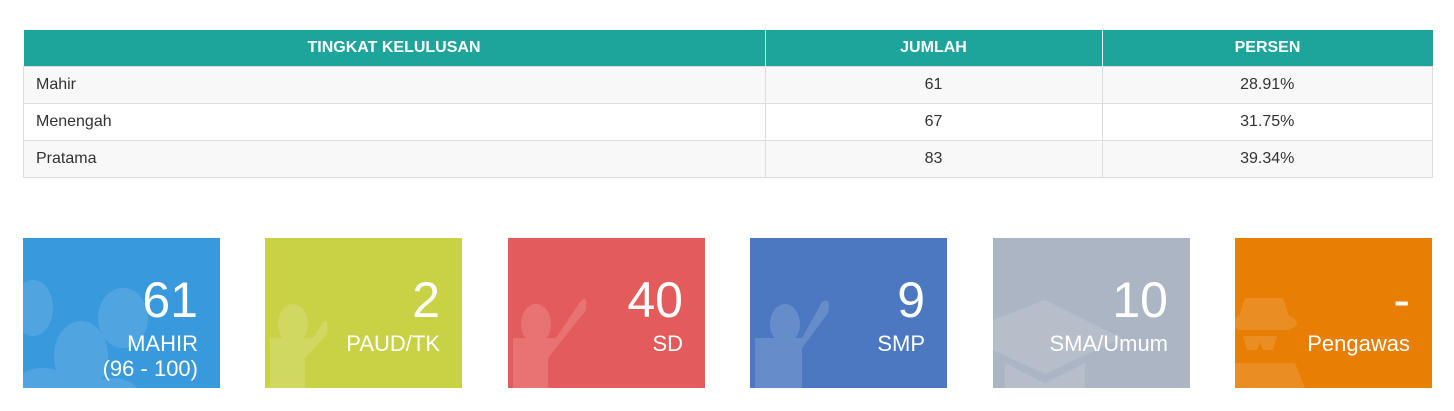 Image resolution: width=1454 pixels, height=411 pixels. I want to click on card-value: -, so click(1401, 300).